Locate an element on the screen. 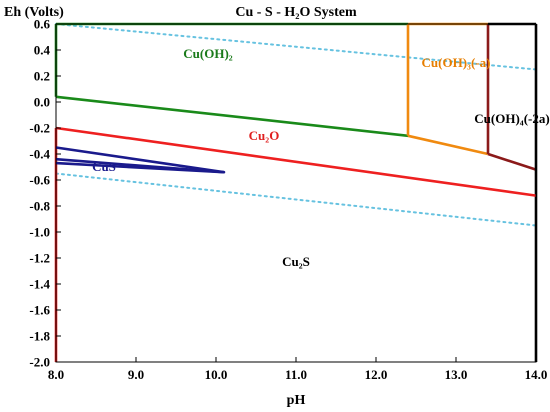 The width and height of the screenshot is (550, 412). region-label-5: CuS is located at coordinates (104, 166).